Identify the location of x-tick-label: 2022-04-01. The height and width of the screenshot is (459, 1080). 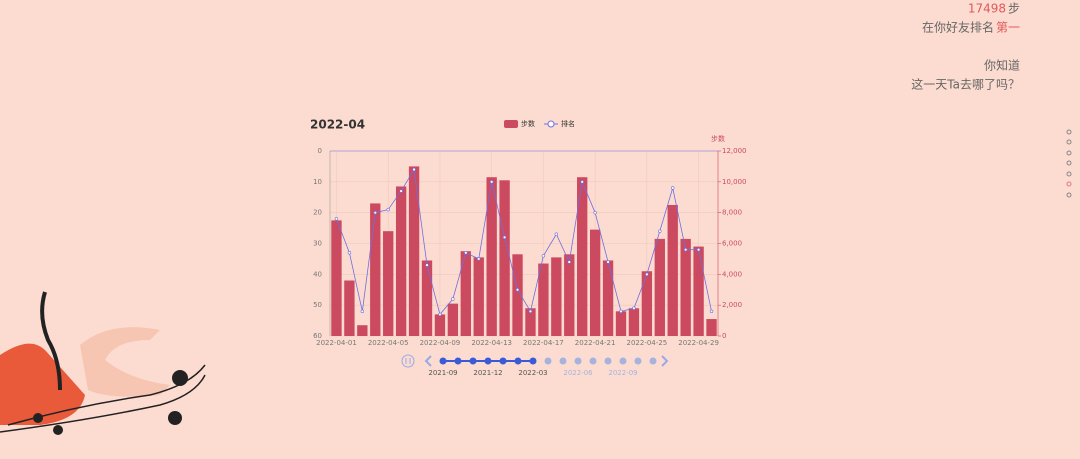
(336, 343).